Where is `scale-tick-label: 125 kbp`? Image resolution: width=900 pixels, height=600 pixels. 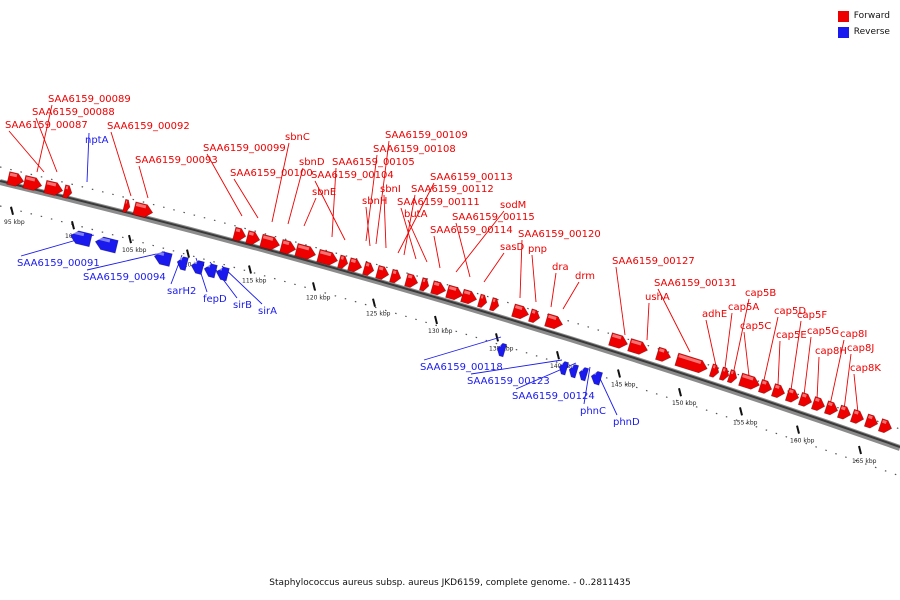
scale-tick-label: 125 kbp is located at coordinates (378, 314).